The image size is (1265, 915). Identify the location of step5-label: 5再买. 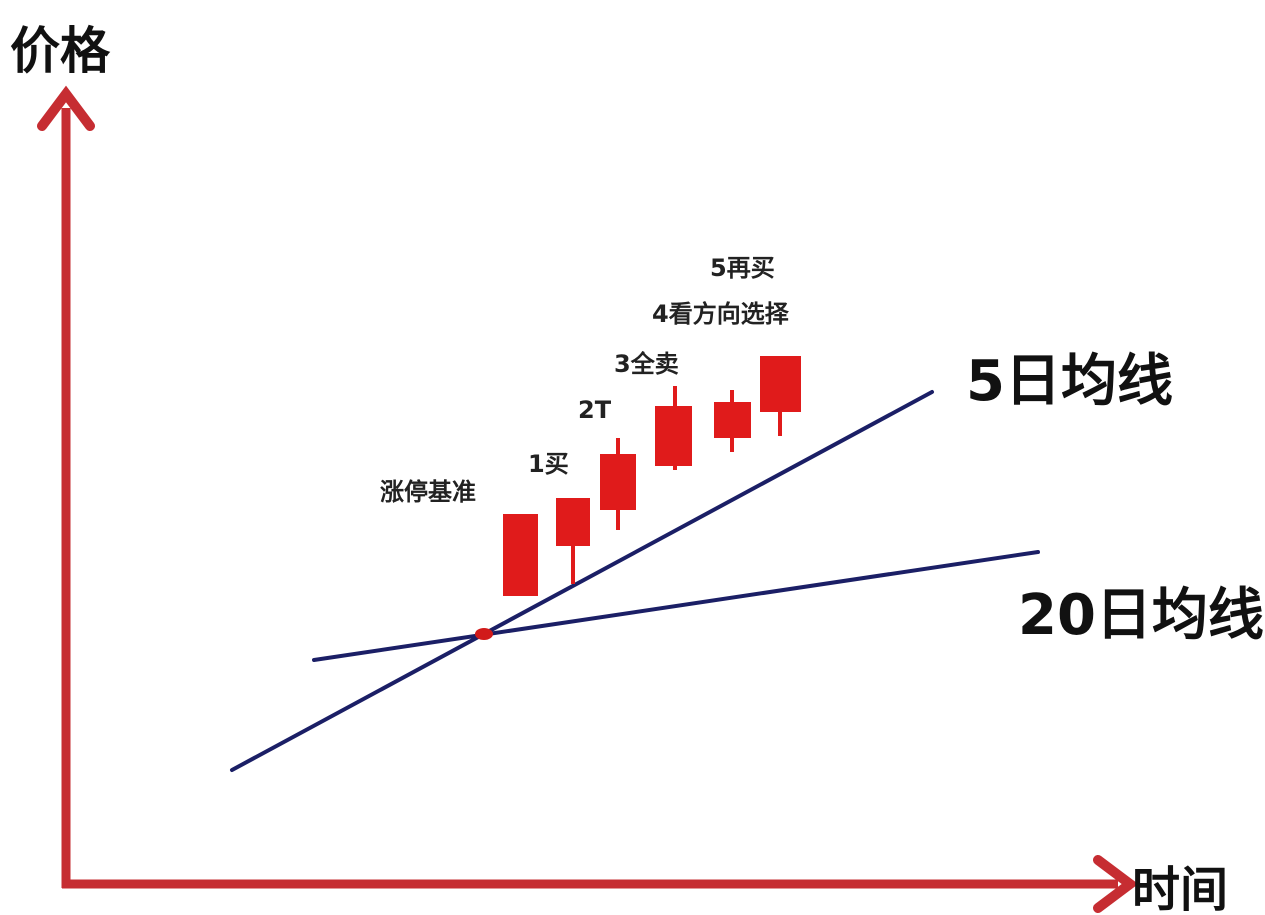
(742, 268).